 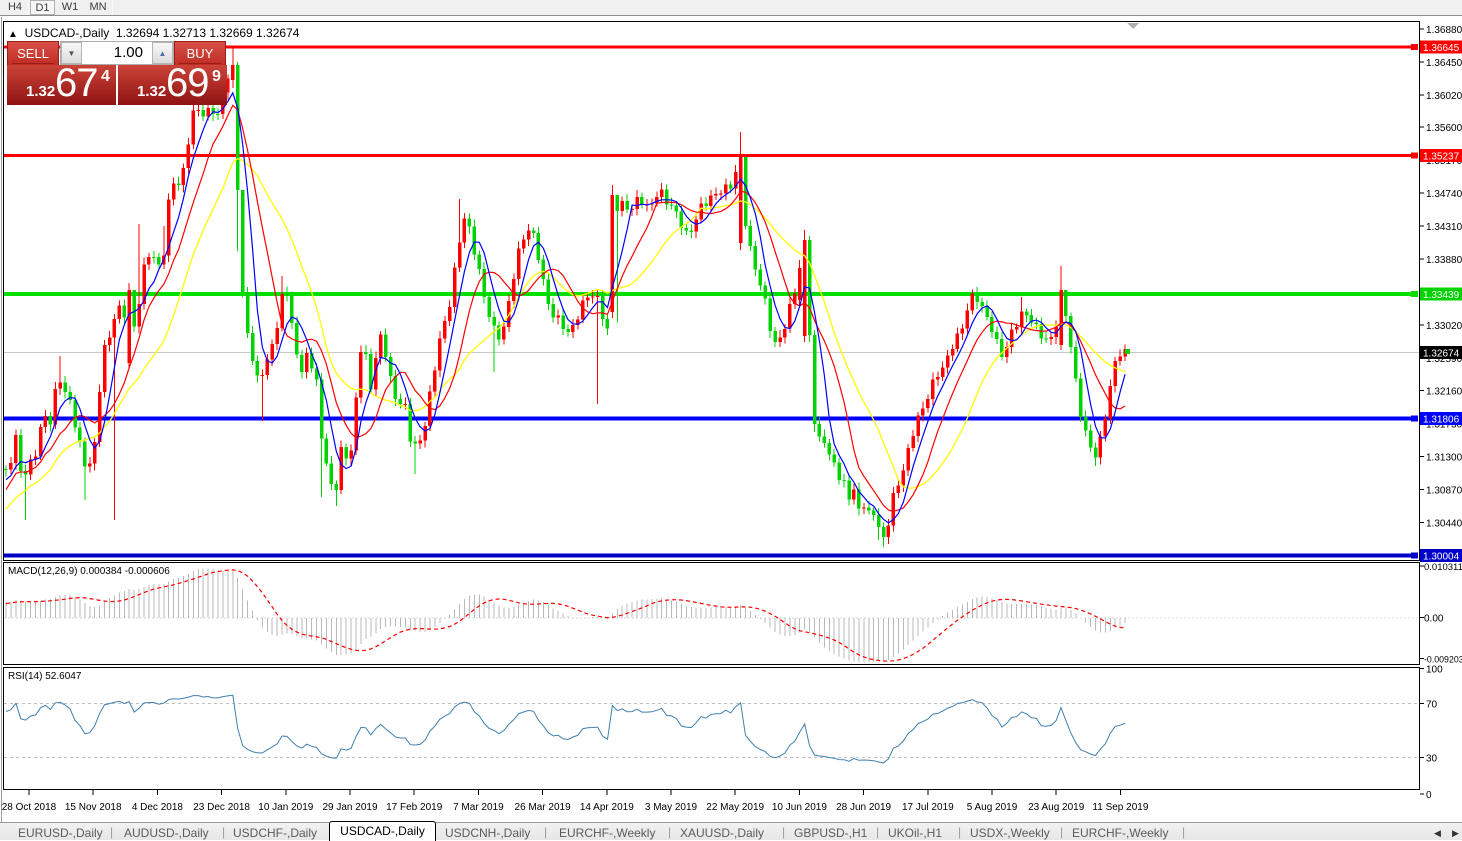 What do you see at coordinates (863, 807) in the screenshot?
I see `svg-text: 28 Jun 2019` at bounding box center [863, 807].